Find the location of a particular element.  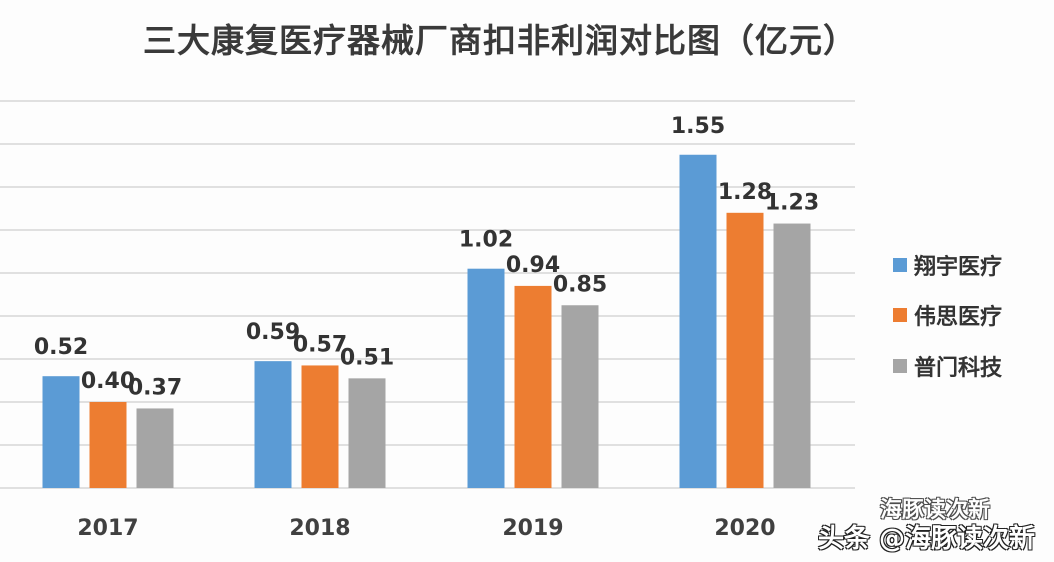

data-label: 0.85 is located at coordinates (580, 284).